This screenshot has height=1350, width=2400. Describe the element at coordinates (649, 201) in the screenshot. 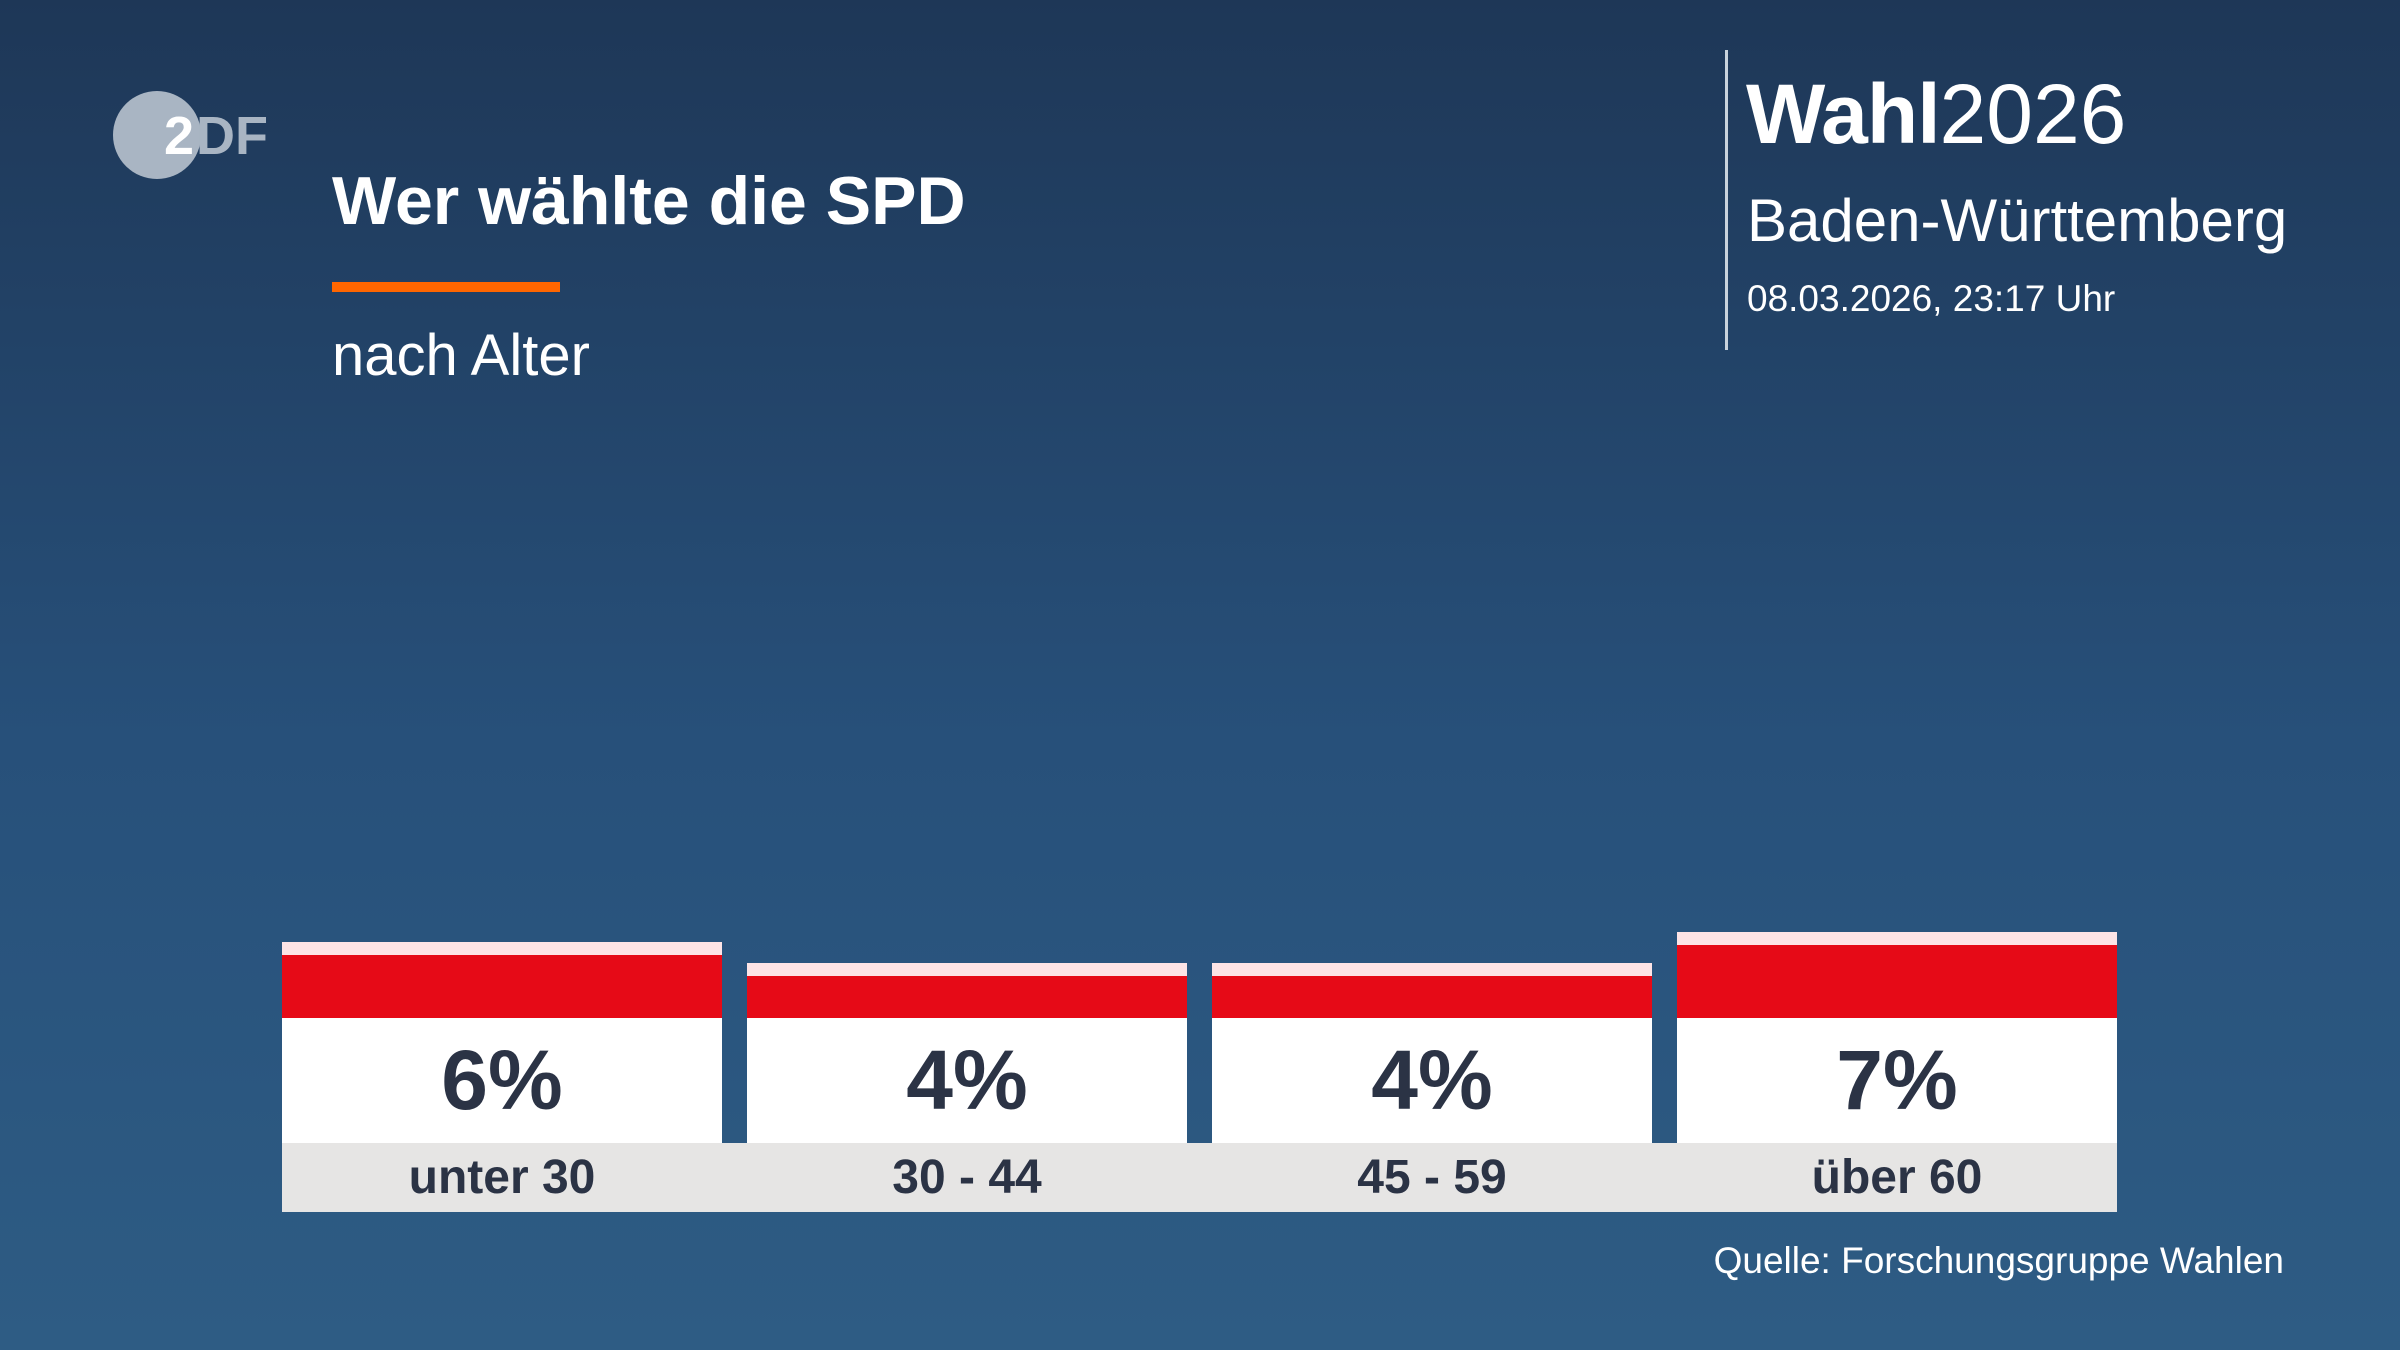

I see `chart-title: Wer wählte die SPD` at that location.